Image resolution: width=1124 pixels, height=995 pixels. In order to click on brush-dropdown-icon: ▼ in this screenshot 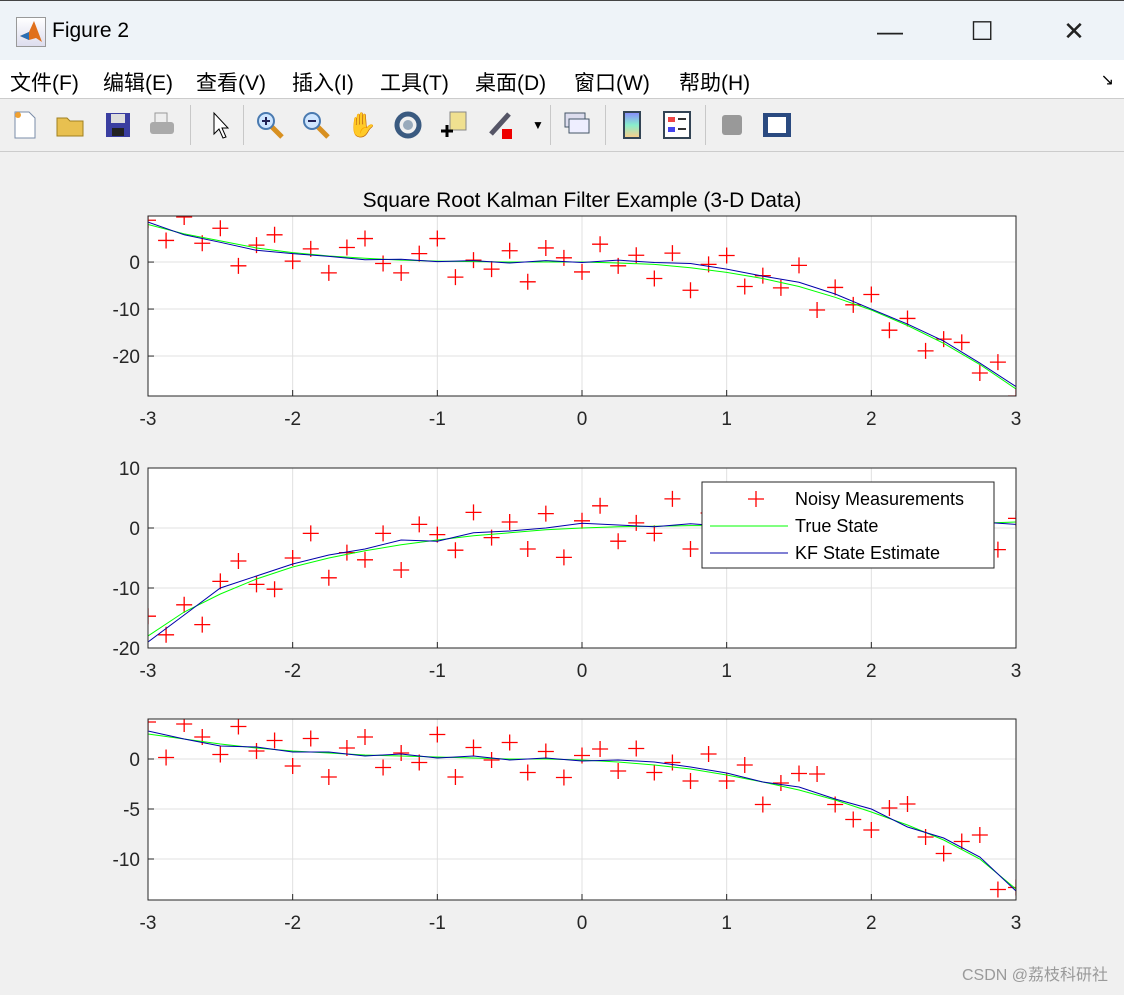, I will do `click(538, 125)`.